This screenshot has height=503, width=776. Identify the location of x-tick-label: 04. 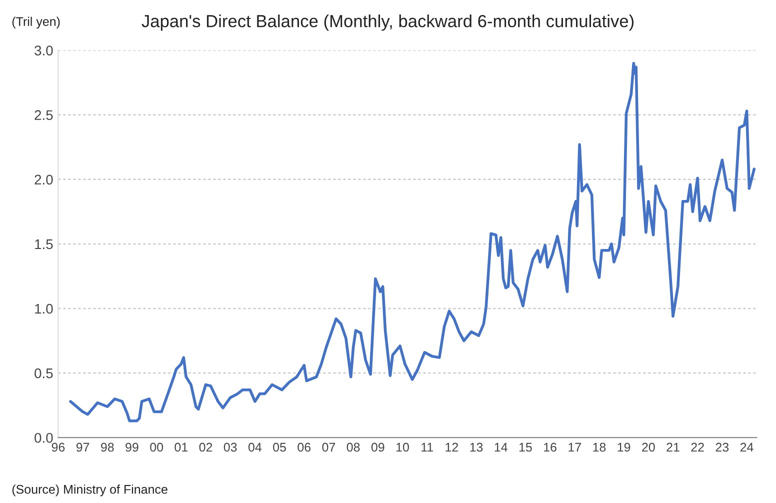
(255, 447).